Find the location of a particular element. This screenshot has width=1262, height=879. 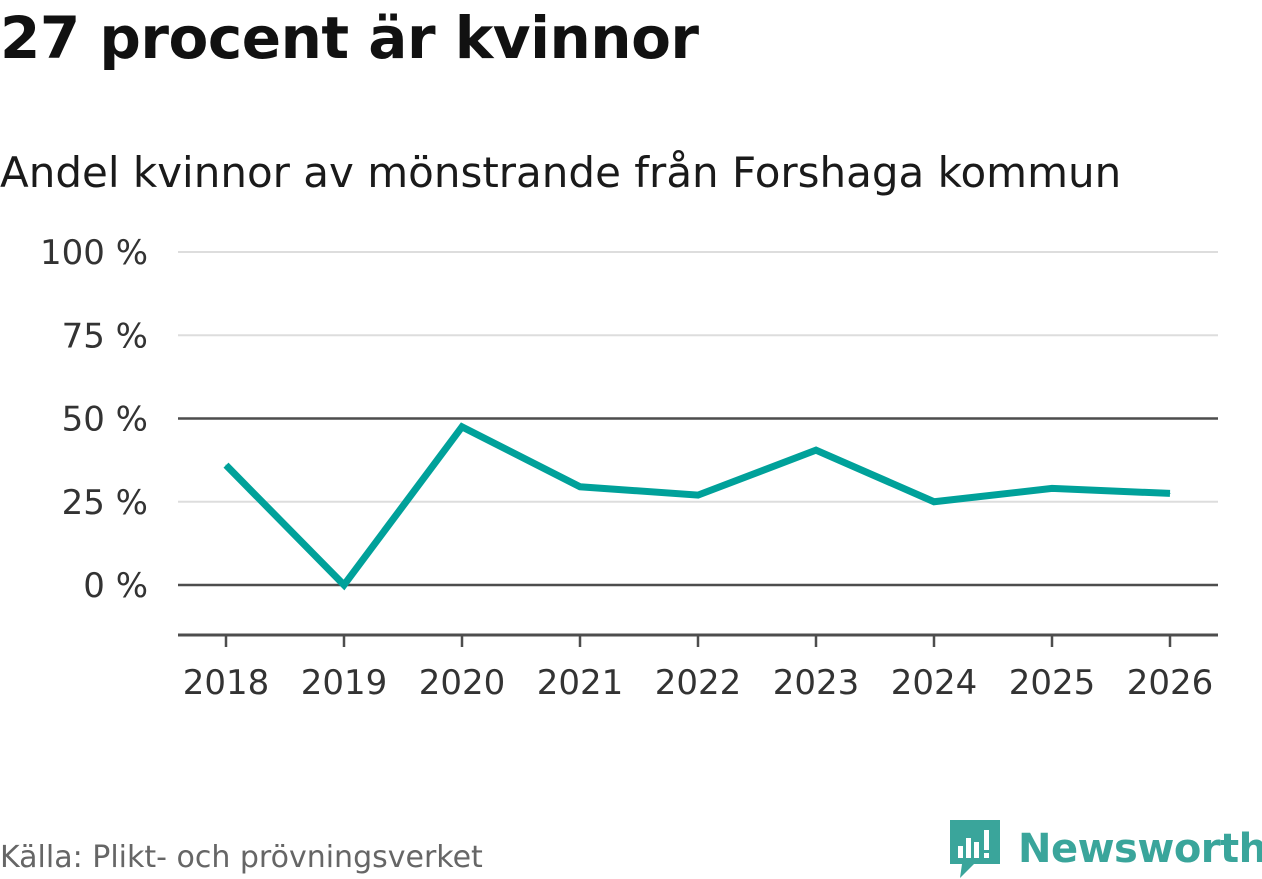

series-line is located at coordinates (697, 506).